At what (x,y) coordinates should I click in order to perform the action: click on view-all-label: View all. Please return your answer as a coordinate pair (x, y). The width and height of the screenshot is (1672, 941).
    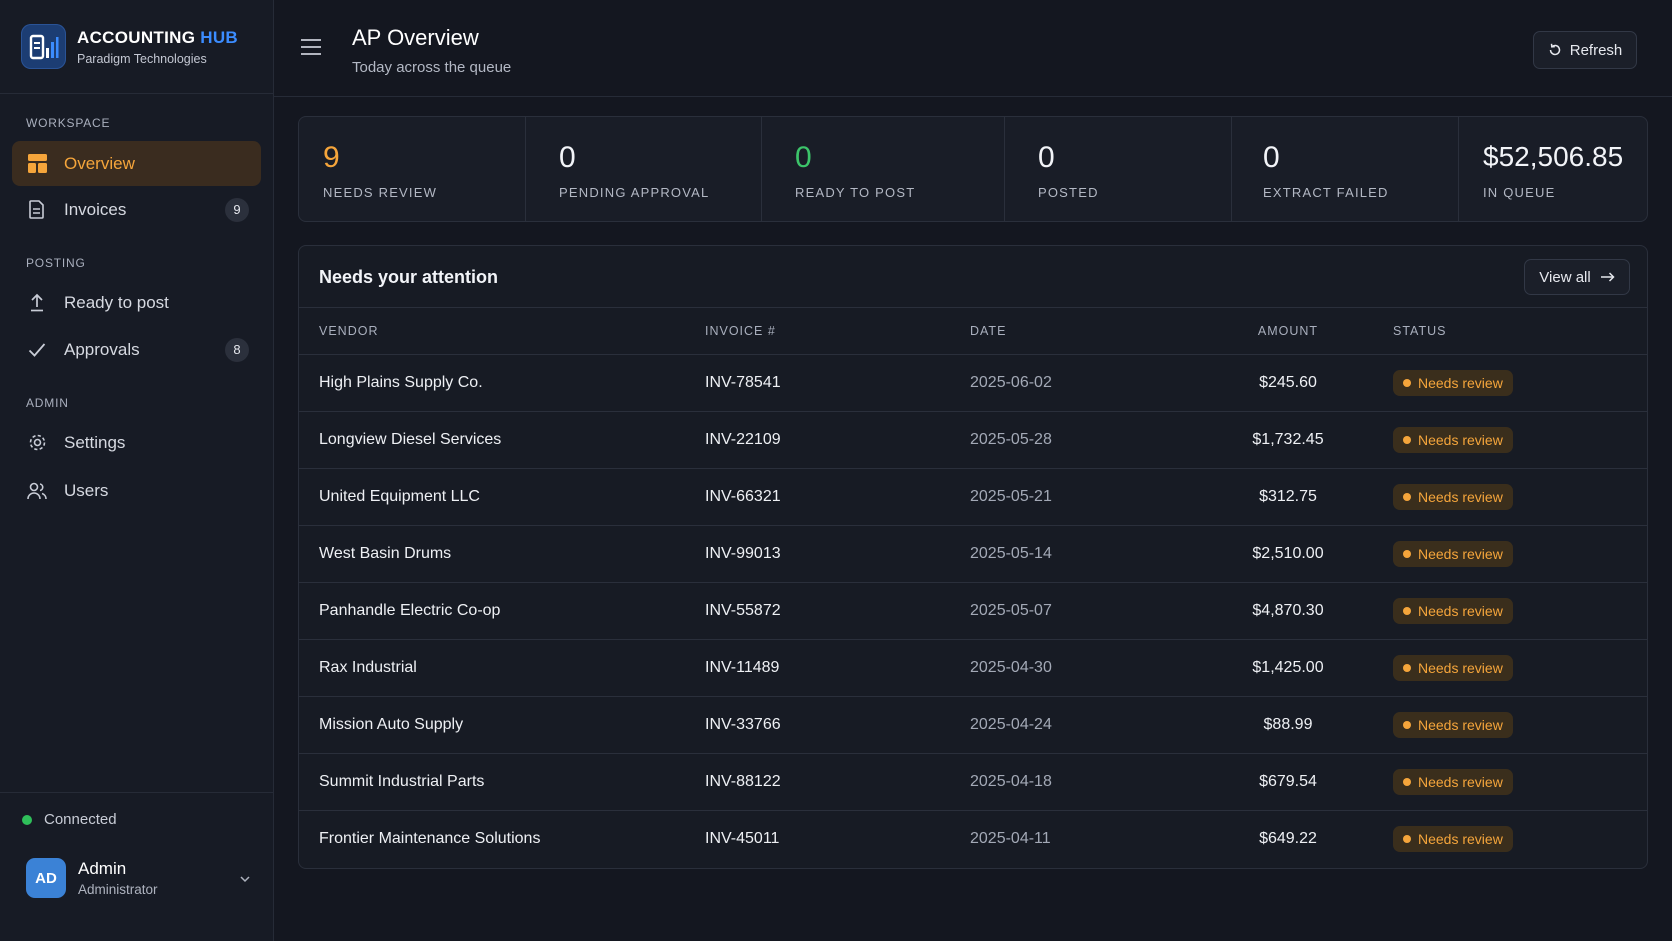
    Looking at the image, I should click on (1565, 277).